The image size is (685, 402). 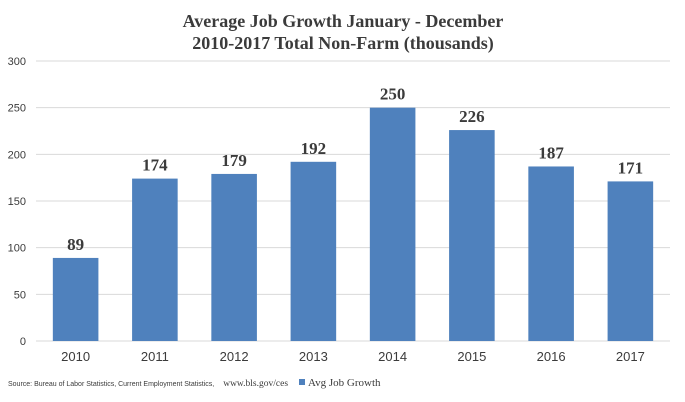 What do you see at coordinates (344, 383) in the screenshot?
I see `legend-label: Avg Job Growth` at bounding box center [344, 383].